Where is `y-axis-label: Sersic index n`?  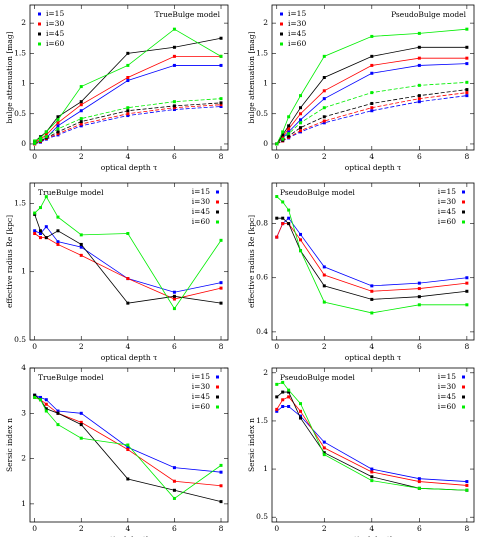 y-axis-label: Sersic index n is located at coordinates (9, 445).